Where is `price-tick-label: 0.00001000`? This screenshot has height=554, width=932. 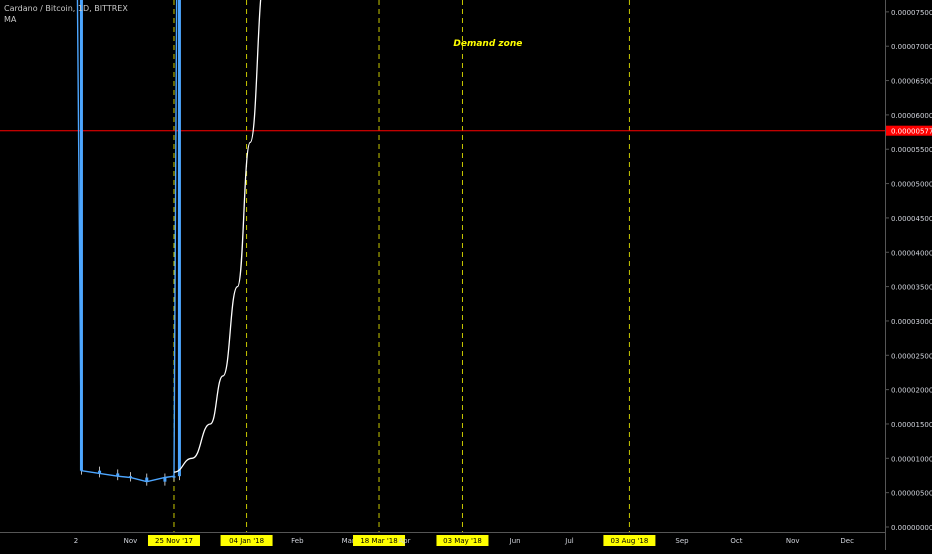 price-tick-label: 0.00001000 is located at coordinates (911, 459).